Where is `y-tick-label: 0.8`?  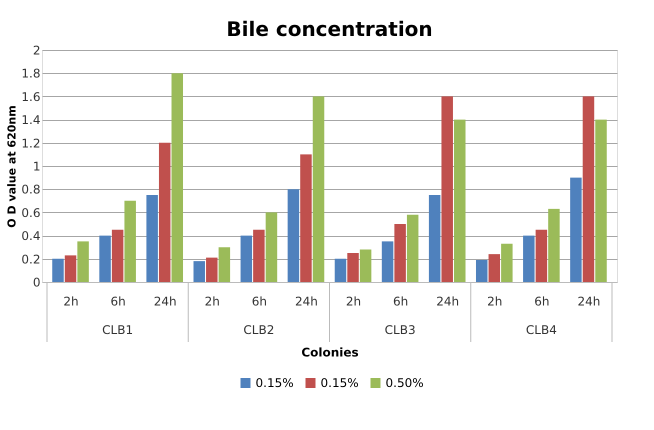 y-tick-label: 0.8 is located at coordinates (30, 189).